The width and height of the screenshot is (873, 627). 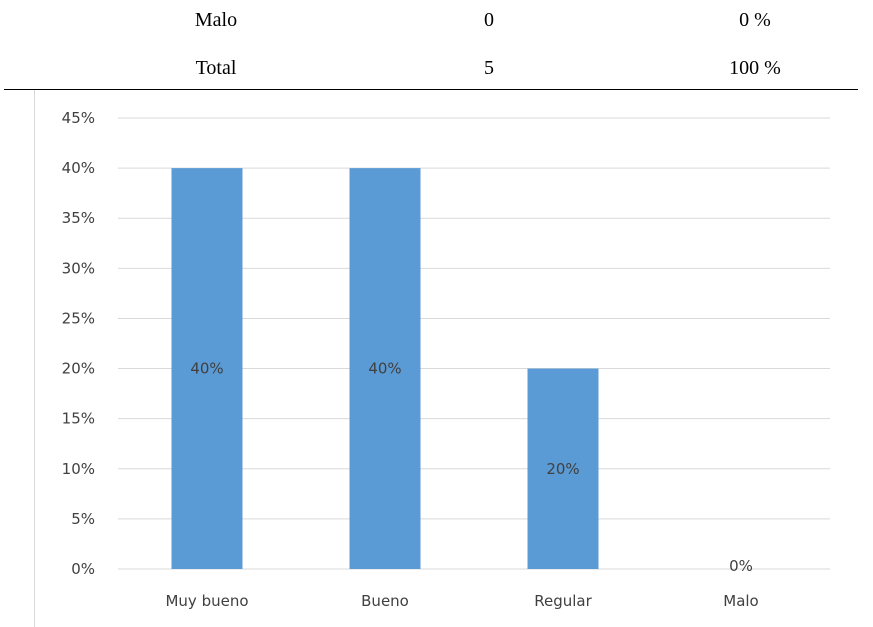 What do you see at coordinates (436, 20) in the screenshot?
I see `table-row: Malo 0 0 %` at bounding box center [436, 20].